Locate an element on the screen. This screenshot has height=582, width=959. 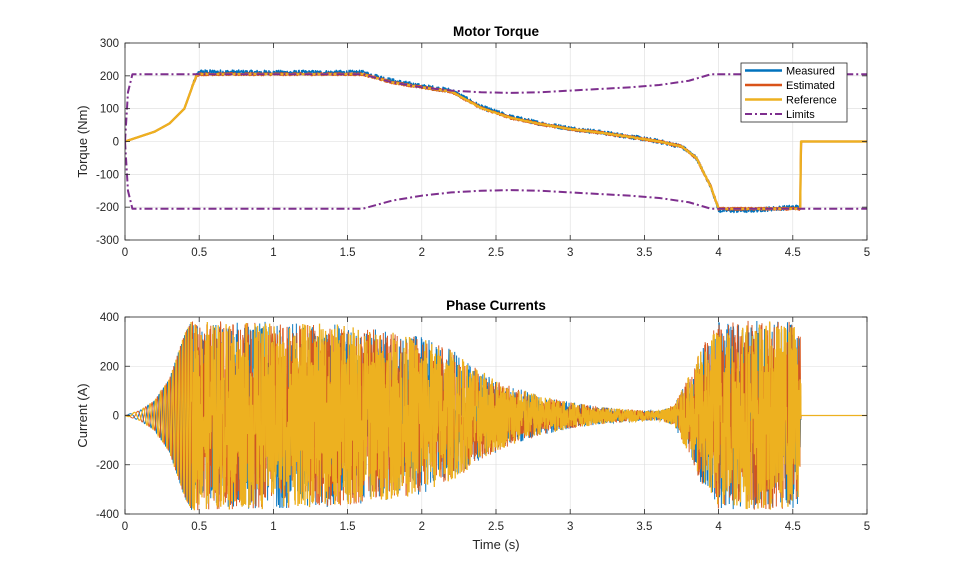
y-tick-label: 400 is located at coordinates (109, 318).